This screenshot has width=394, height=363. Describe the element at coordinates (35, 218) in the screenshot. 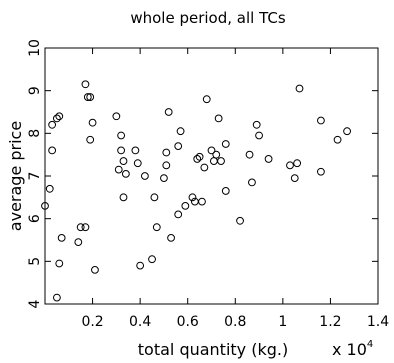

I see `y-tick-label: 6` at that location.